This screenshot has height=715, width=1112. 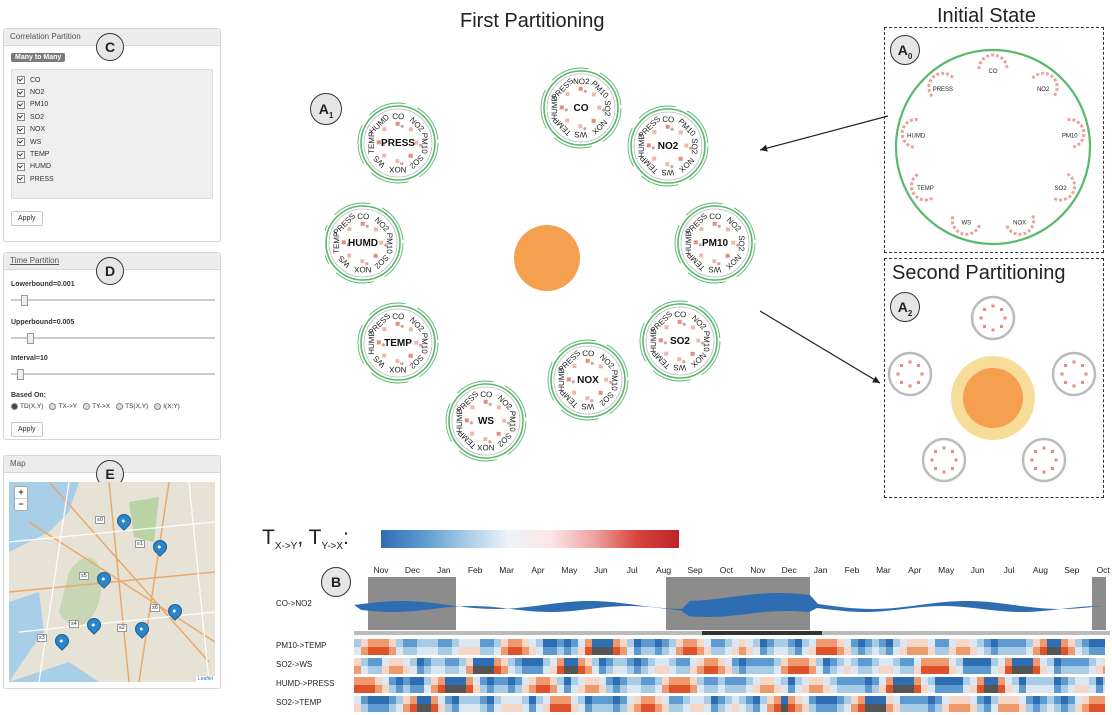 I want to click on initial-variable-label: NOX, so click(x=1019, y=223).